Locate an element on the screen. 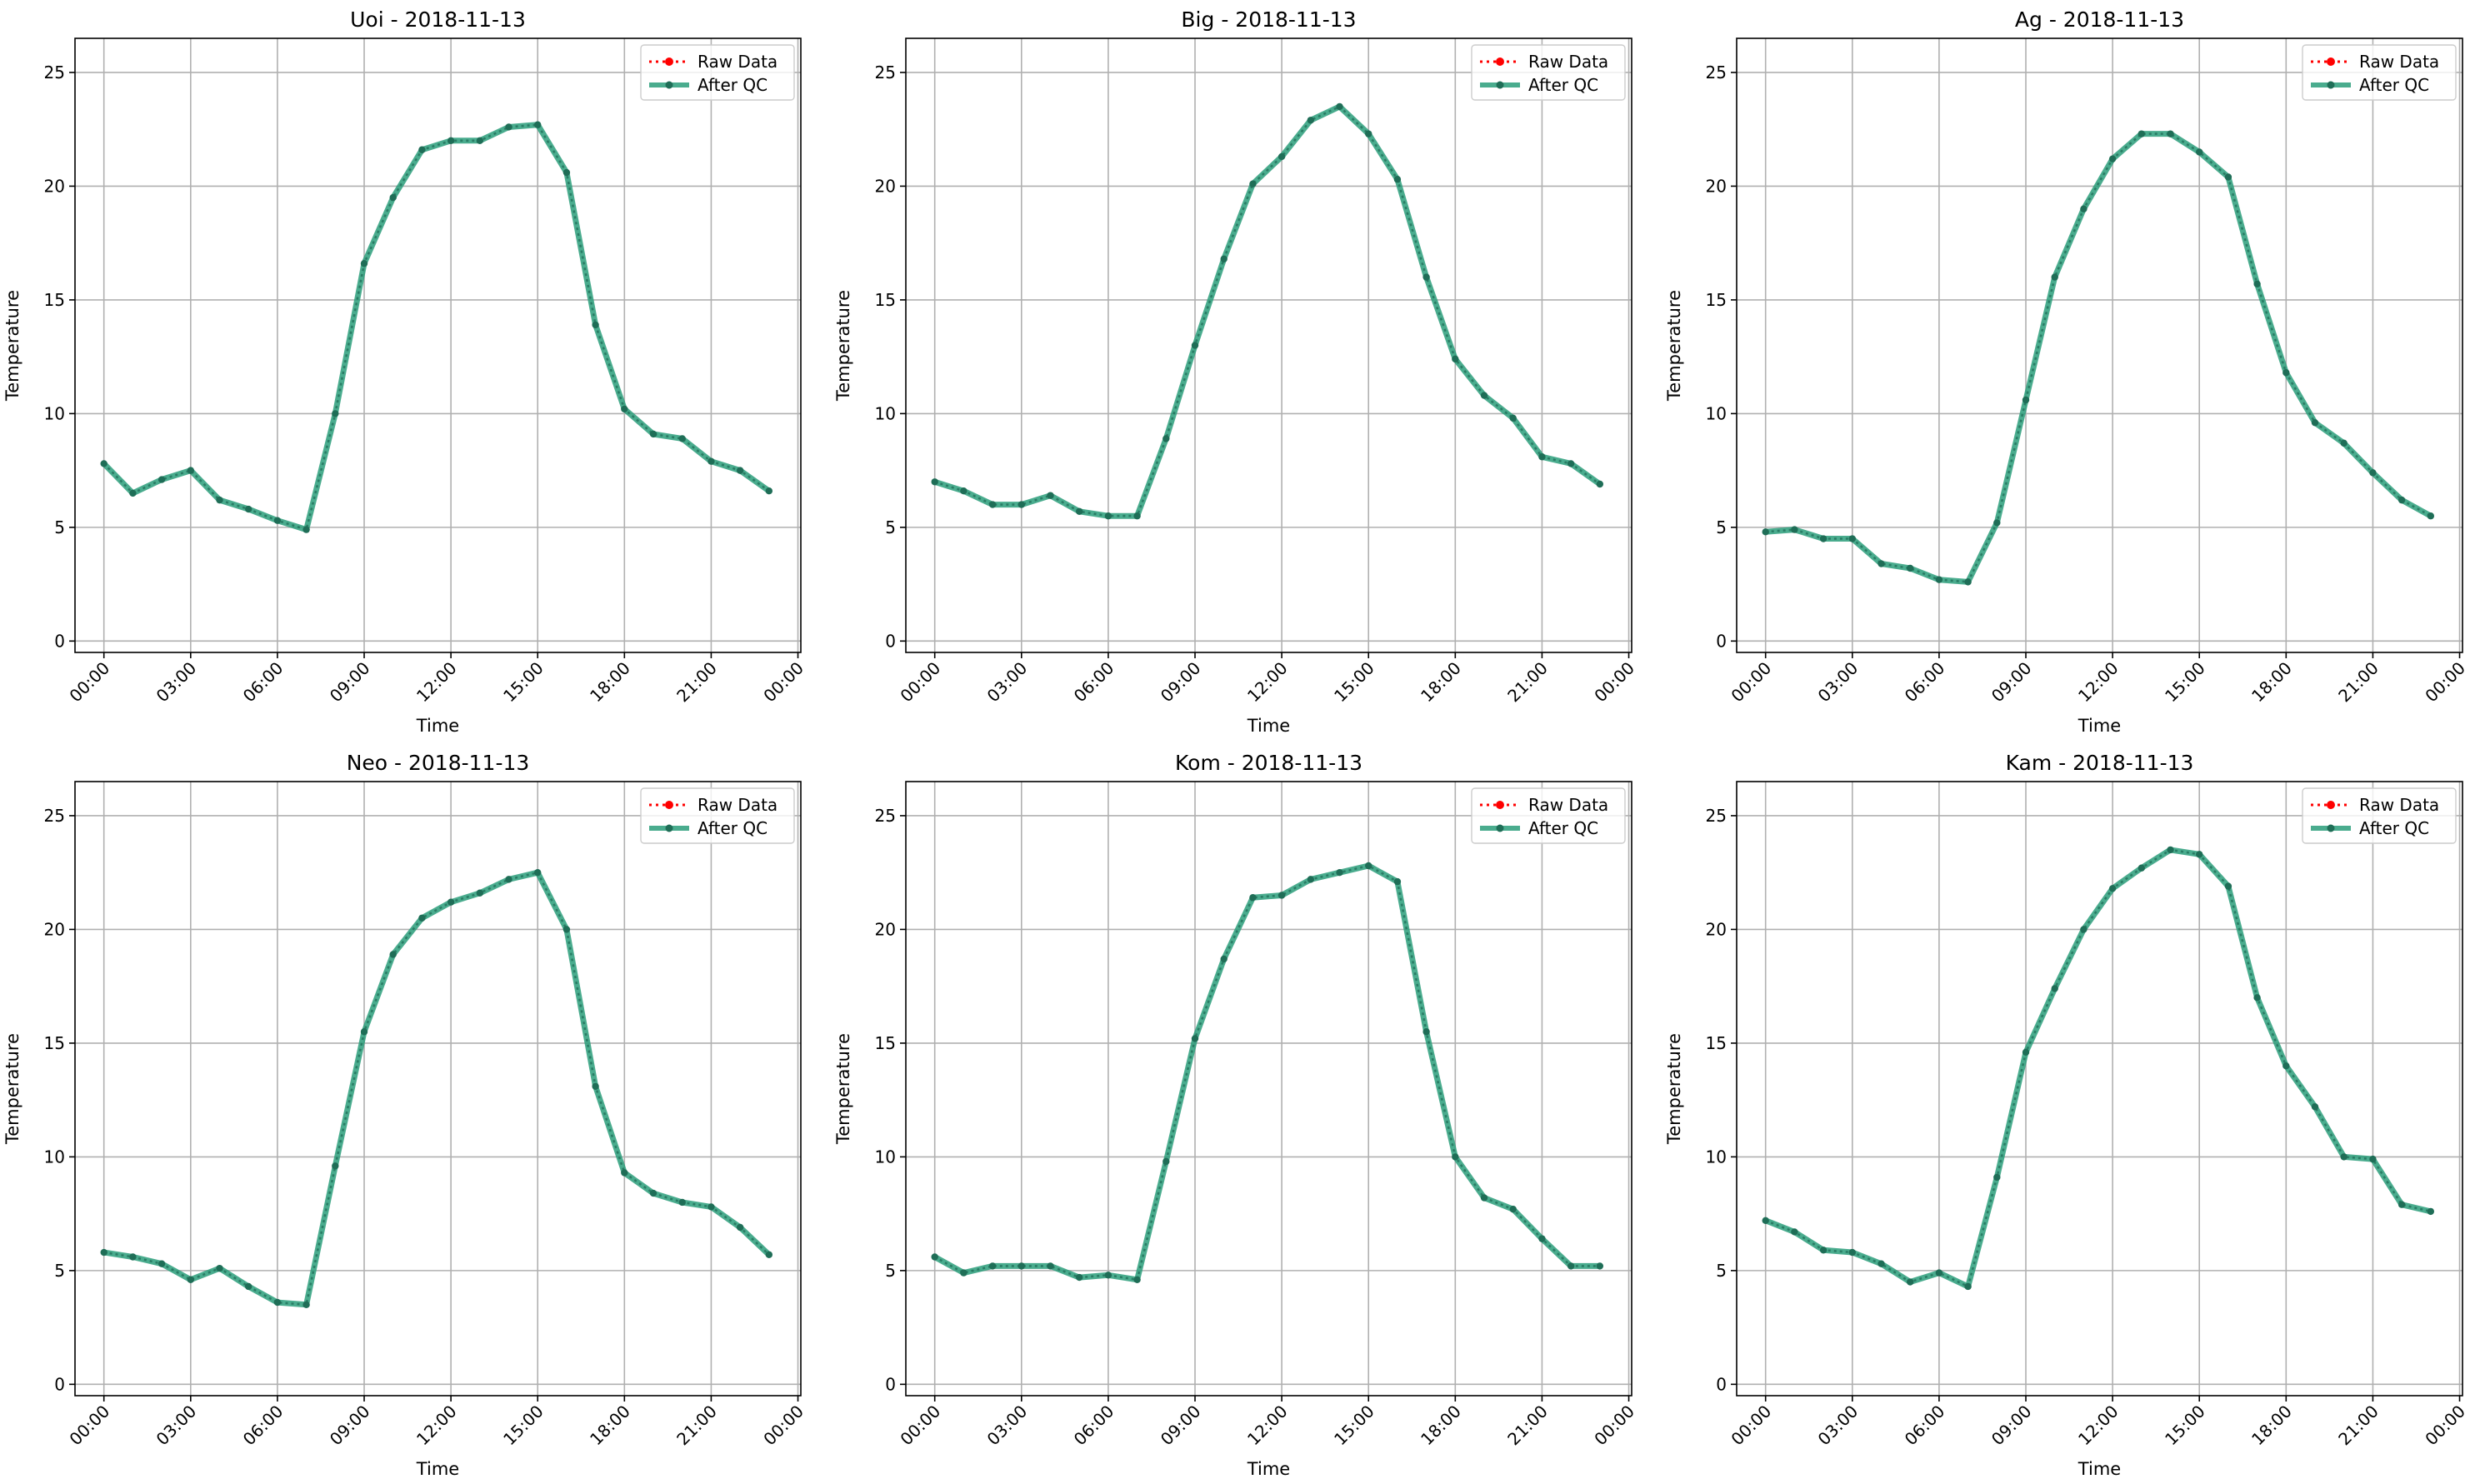 This screenshot has width=2485, height=1484. subplot-title: Ag - 2018-11-13 is located at coordinates (2099, 19).